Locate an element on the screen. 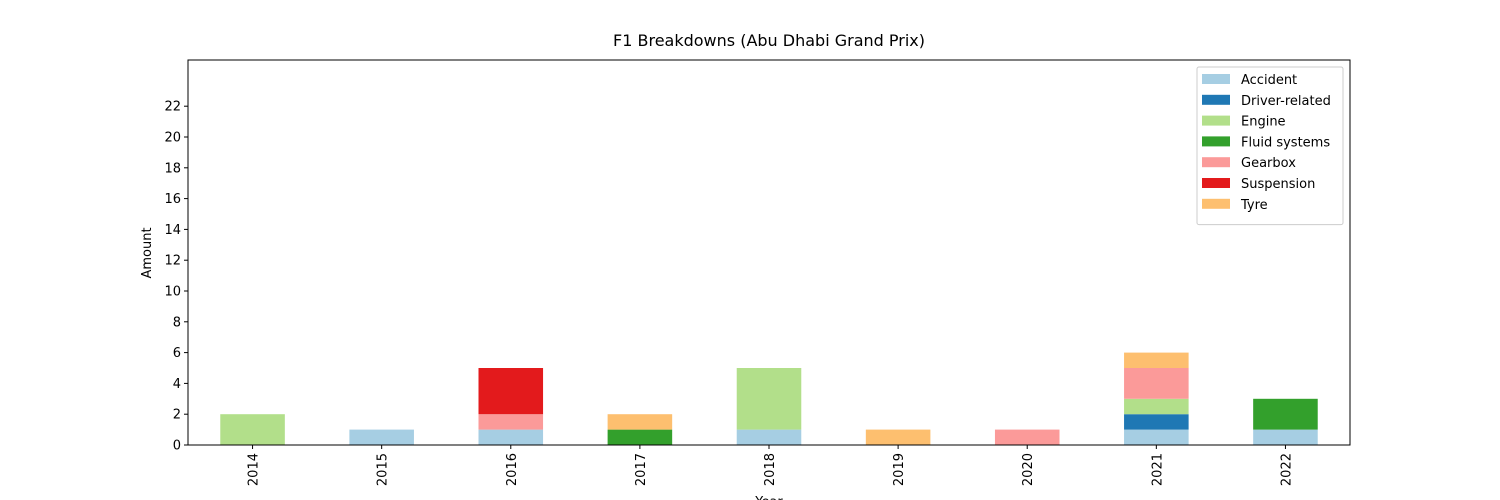 The height and width of the screenshot is (500, 1500). y-tick-label: 6 is located at coordinates (177, 353).